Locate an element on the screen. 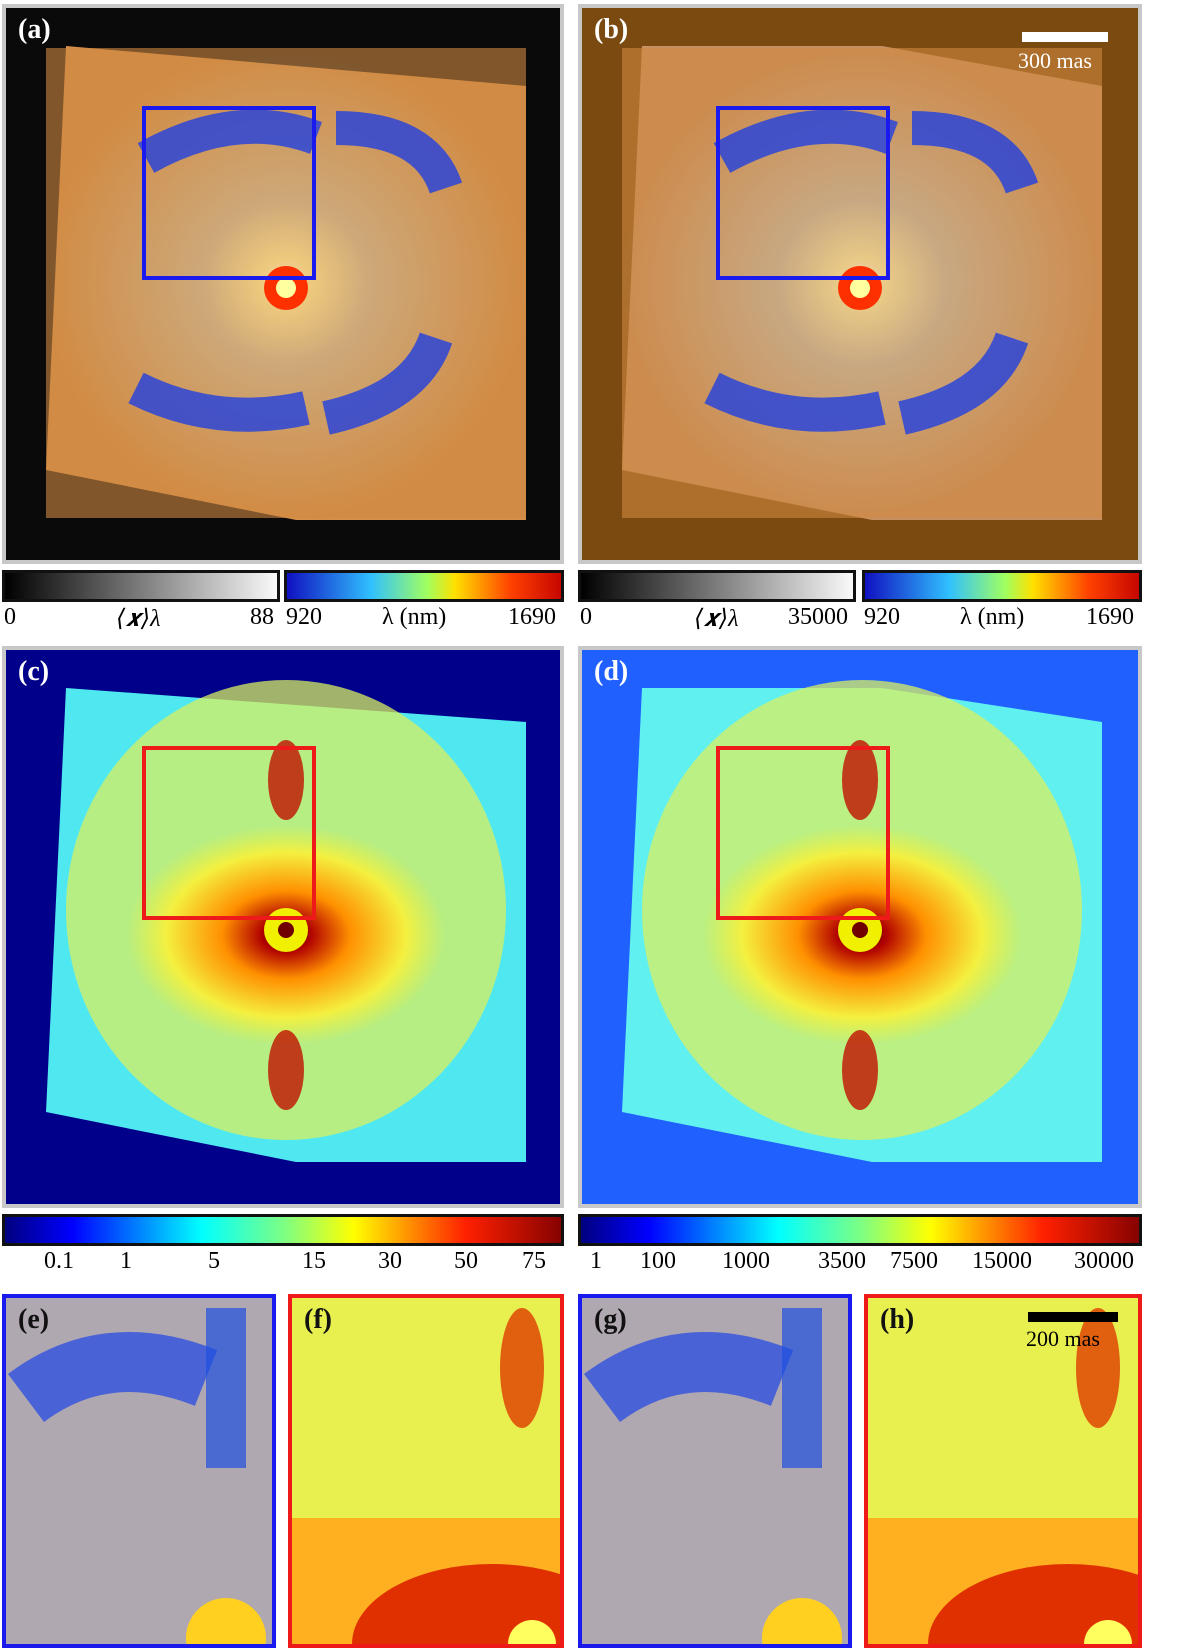 This screenshot has width=1200, height=1648. panel-f-image is located at coordinates (426, 1471).